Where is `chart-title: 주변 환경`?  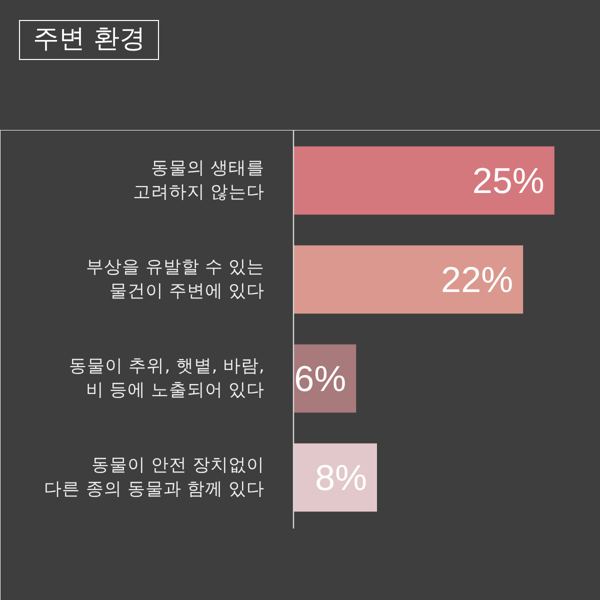
chart-title: 주변 환경 is located at coordinates (89, 40).